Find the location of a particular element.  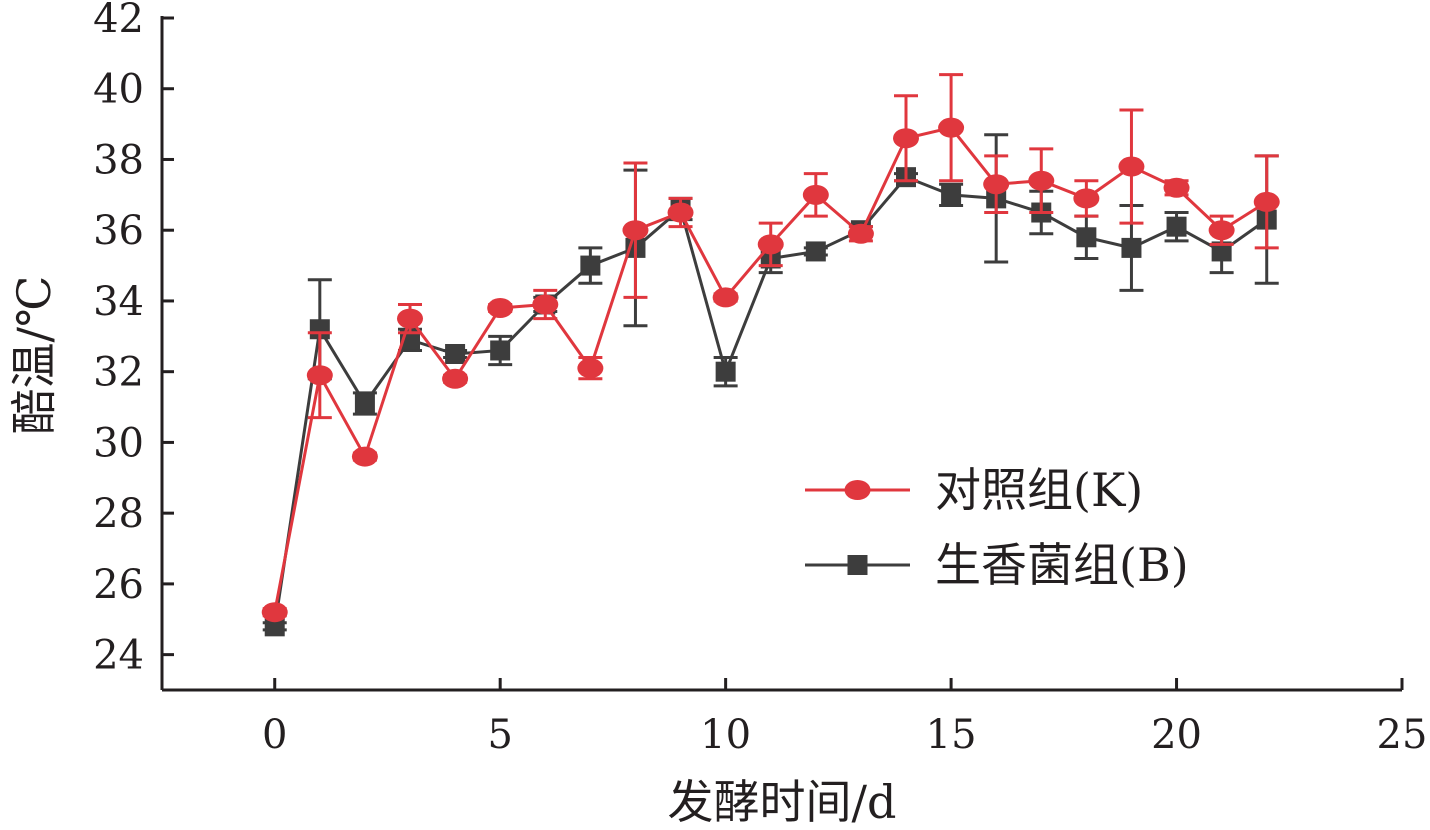

y-tick-label: 36 is located at coordinates (118, 231).